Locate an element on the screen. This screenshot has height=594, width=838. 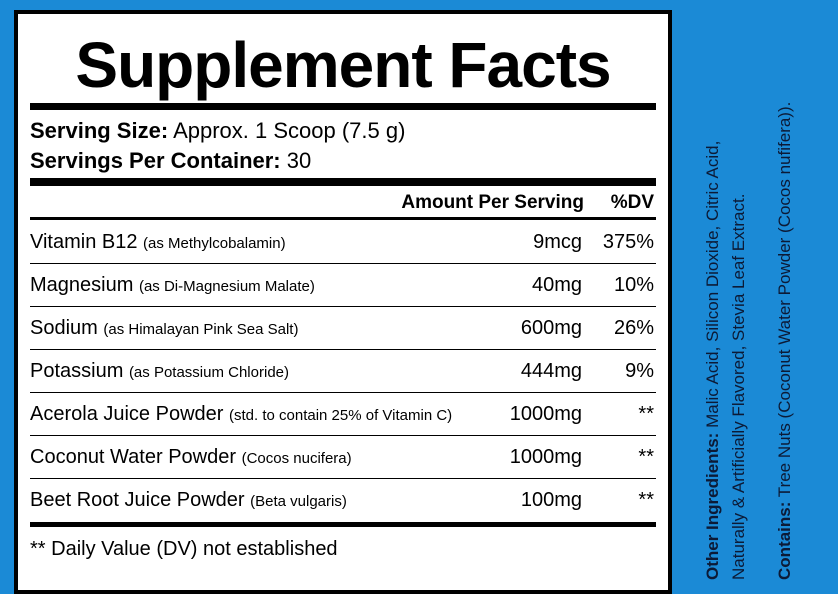
title: Supplement Facts is located at coordinates (343, 65).